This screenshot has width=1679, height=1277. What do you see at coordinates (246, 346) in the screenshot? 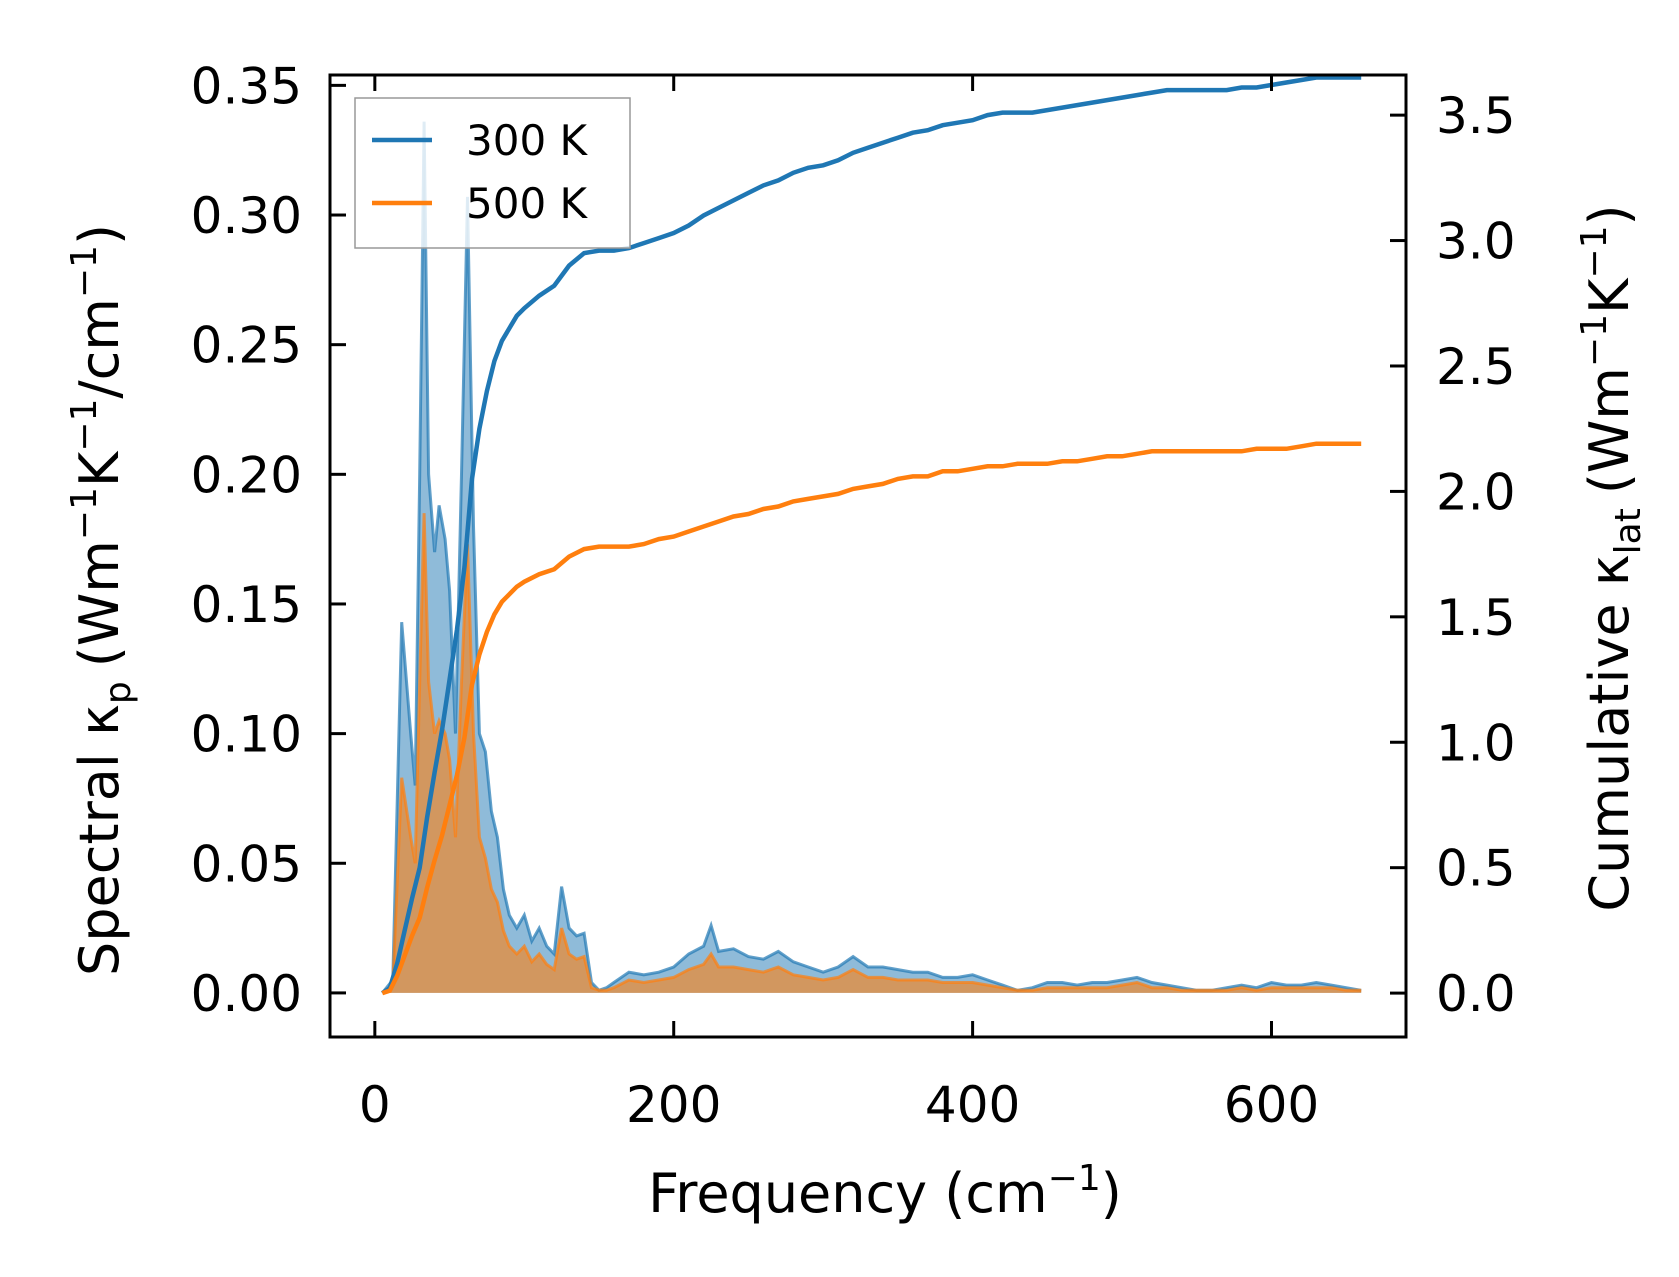
I see `y-left-tick-label: 0.25` at bounding box center [246, 346].